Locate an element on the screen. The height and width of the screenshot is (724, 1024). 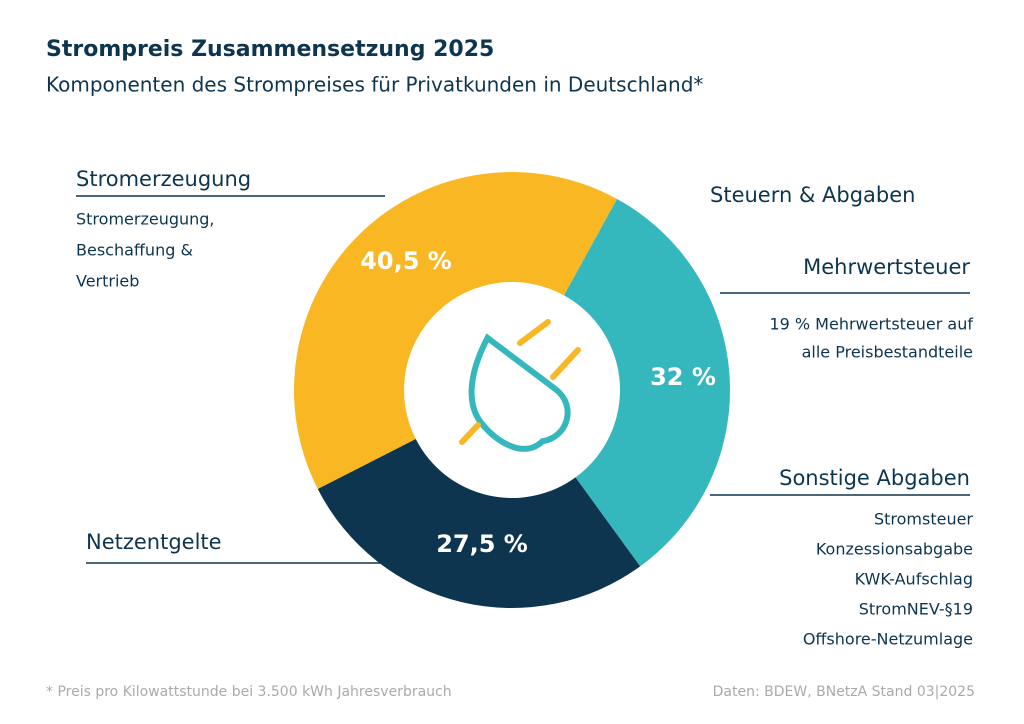
category-label: Netzentgelte is located at coordinates (154, 542).